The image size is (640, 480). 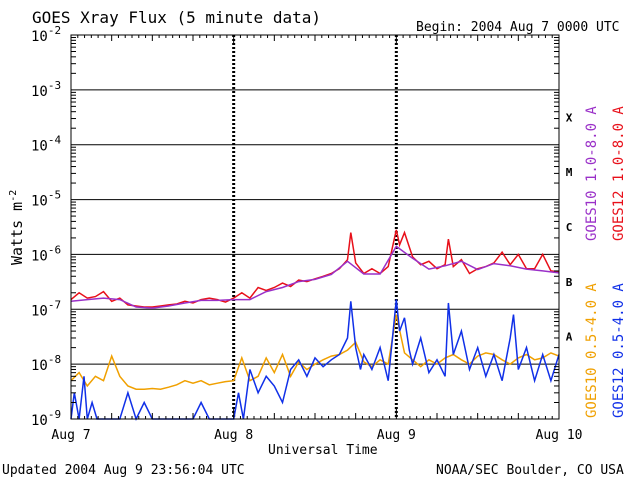 I want to click on x-tick-label: Aug 7, so click(x=70, y=435).